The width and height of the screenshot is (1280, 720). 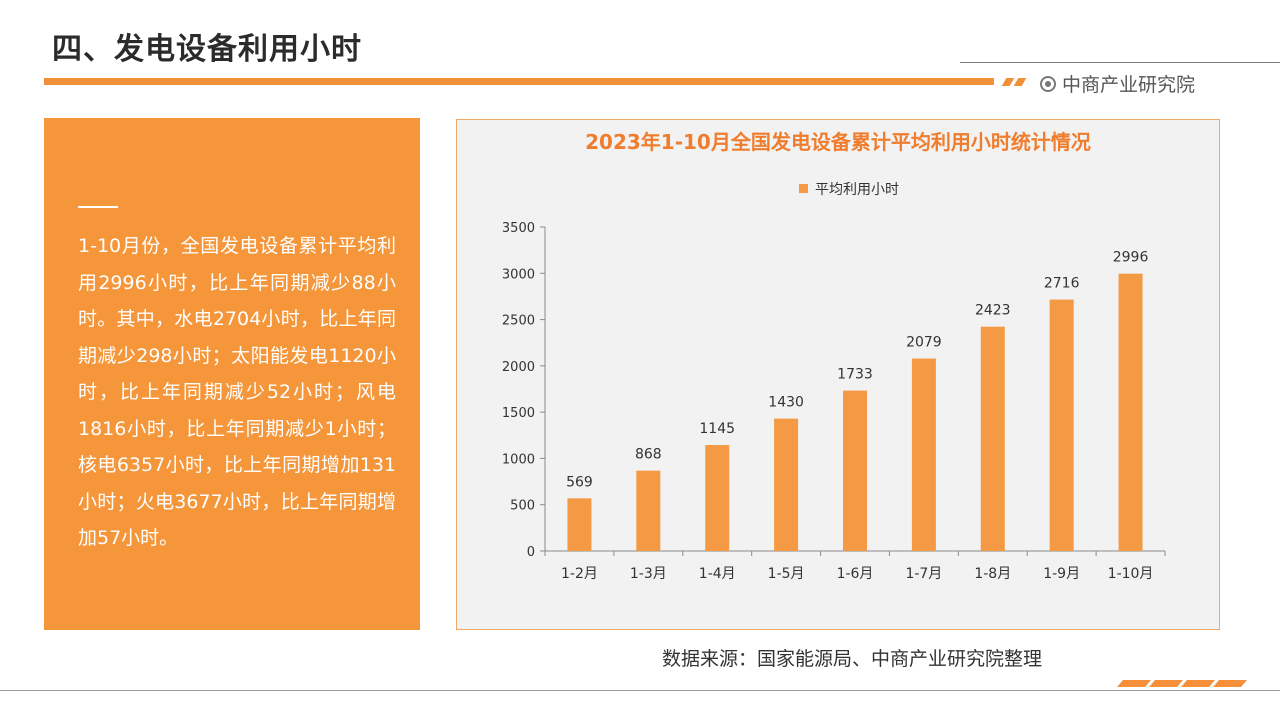 What do you see at coordinates (640, 690) in the screenshot?
I see `footer-line` at bounding box center [640, 690].